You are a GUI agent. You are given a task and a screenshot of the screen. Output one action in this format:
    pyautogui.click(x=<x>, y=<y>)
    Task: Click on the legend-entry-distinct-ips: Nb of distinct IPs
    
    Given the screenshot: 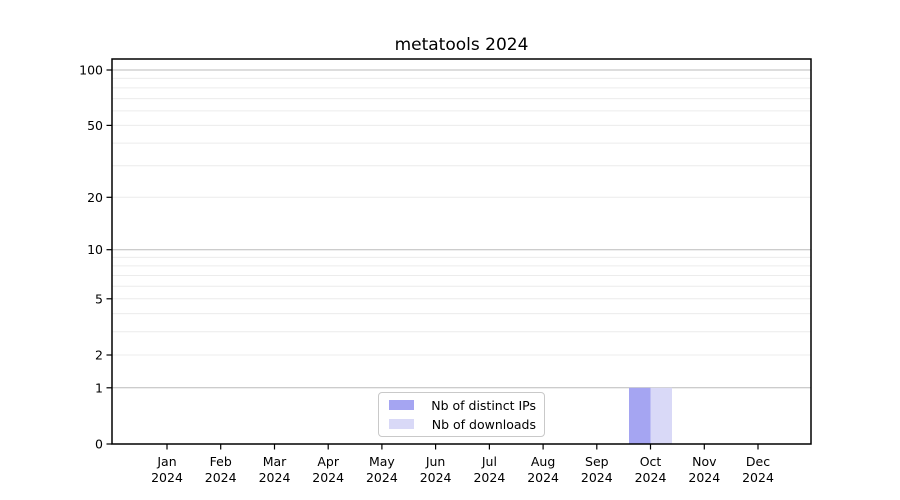 What is the action you would take?
    pyautogui.click(x=462, y=405)
    